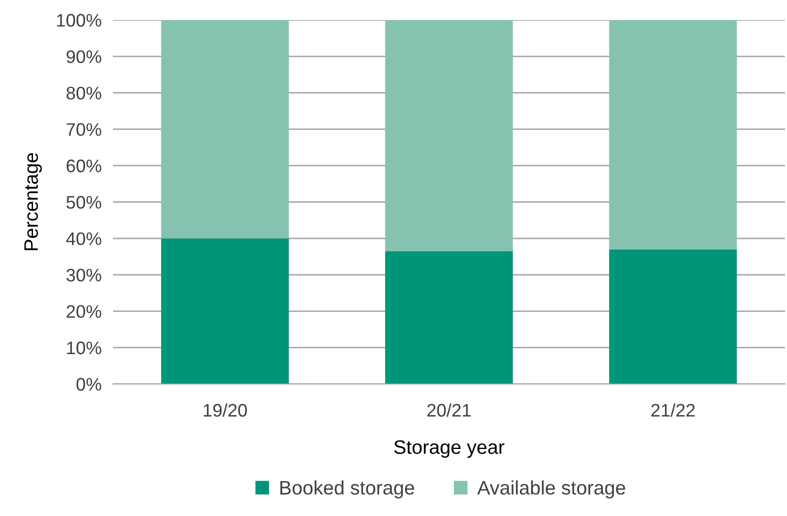  I want to click on y-tick-label: 70%, so click(84, 129).